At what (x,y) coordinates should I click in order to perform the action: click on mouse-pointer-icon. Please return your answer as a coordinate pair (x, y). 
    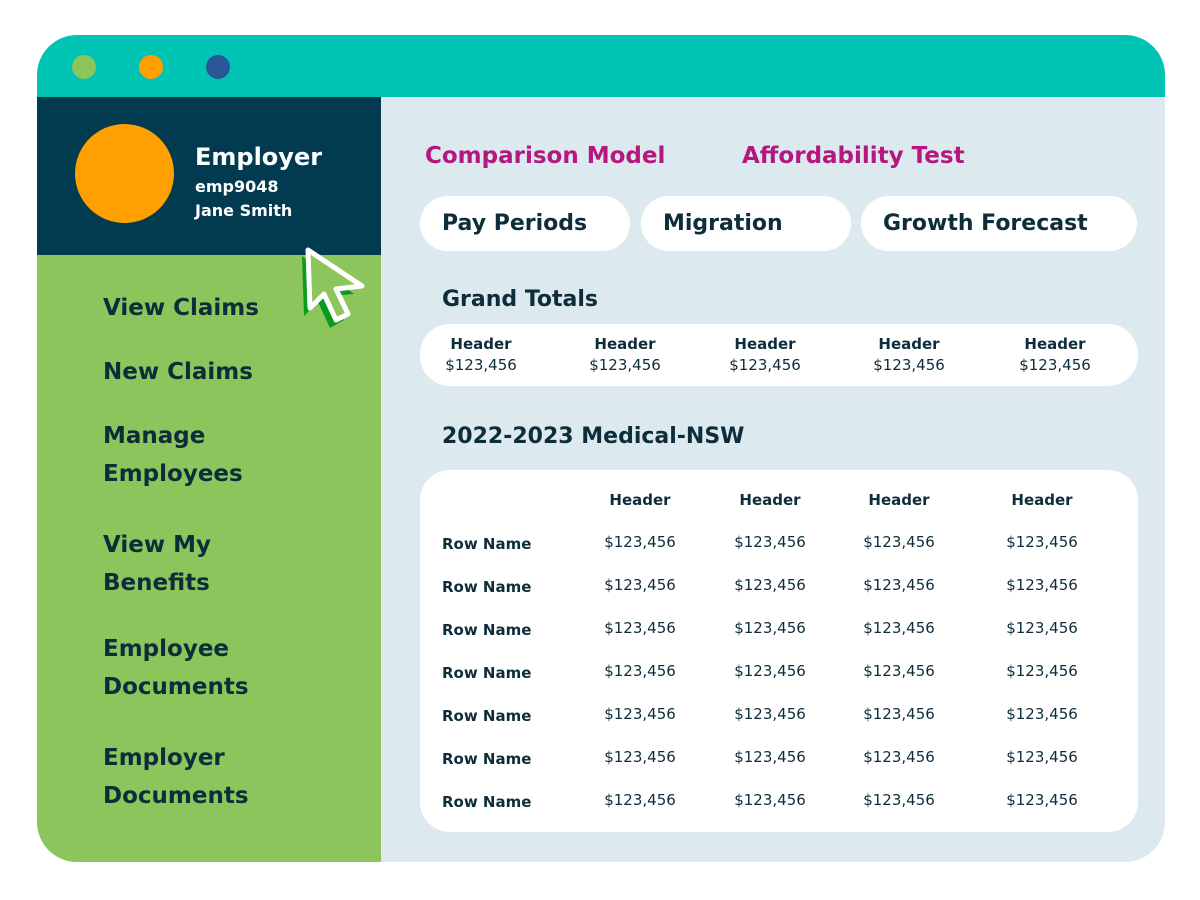
    Looking at the image, I should click on (333, 287).